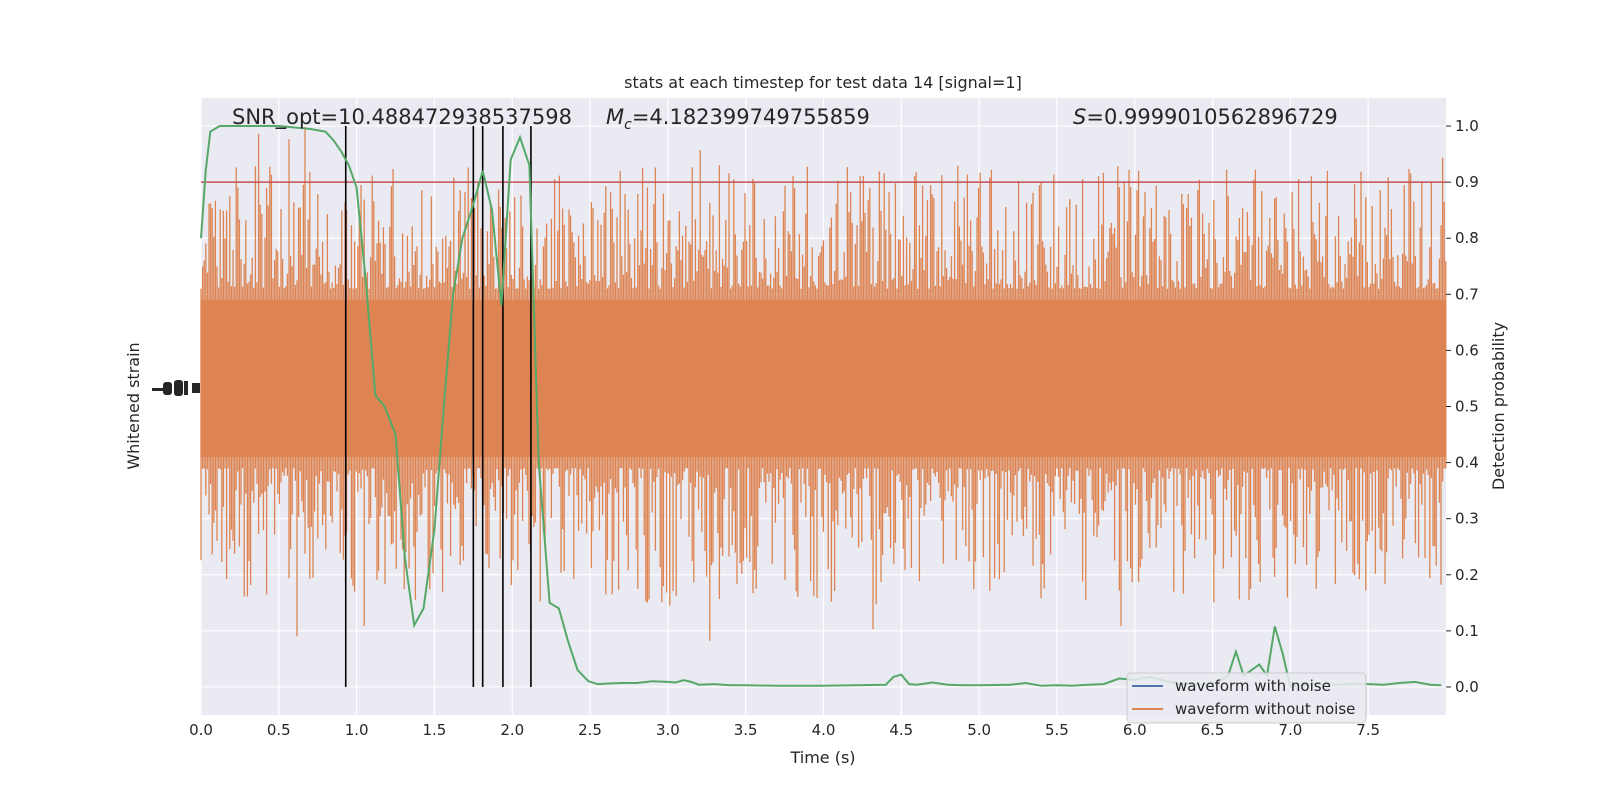 The image size is (1600, 800). What do you see at coordinates (279, 730) in the screenshot?
I see `x-tick-label: 0.5` at bounding box center [279, 730].